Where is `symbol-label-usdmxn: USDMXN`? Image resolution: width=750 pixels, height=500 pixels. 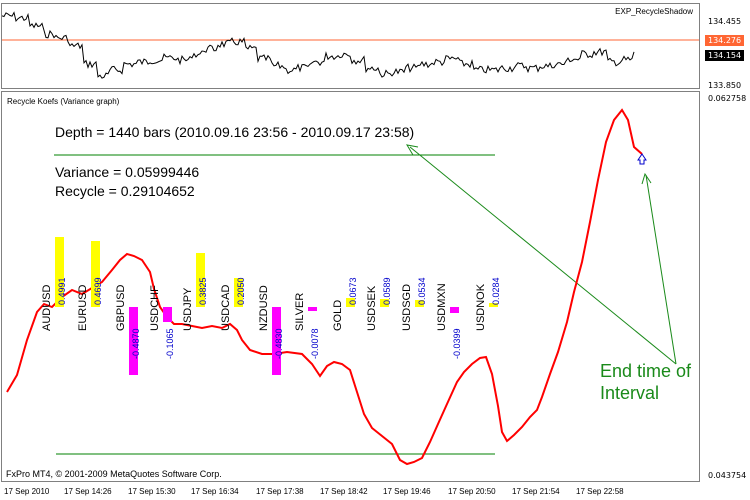
symbol-label-usdmxn: USDMXN is located at coordinates (442, 307).